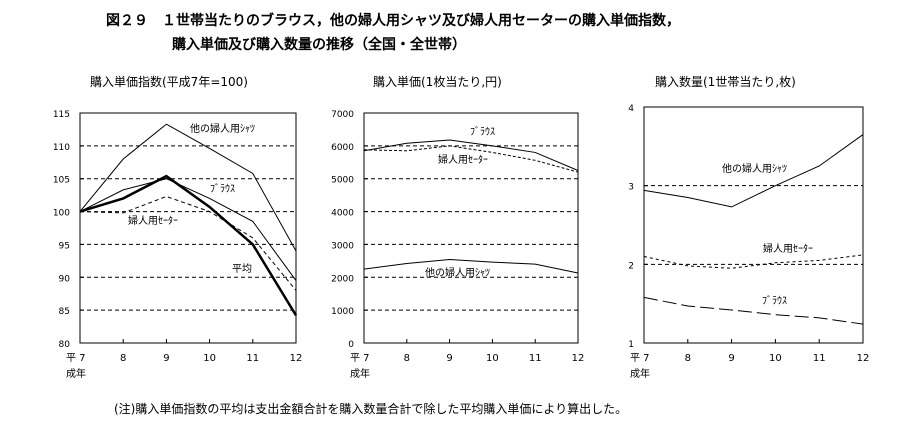 The image size is (902, 433). Describe the element at coordinates (351, 345) in the screenshot. I see `y-tick-label: 0` at that location.